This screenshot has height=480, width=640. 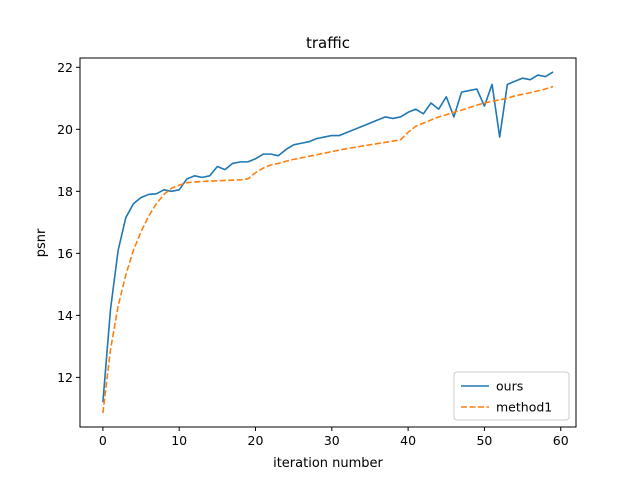 I want to click on y-tick-label: 22, so click(x=65, y=67).